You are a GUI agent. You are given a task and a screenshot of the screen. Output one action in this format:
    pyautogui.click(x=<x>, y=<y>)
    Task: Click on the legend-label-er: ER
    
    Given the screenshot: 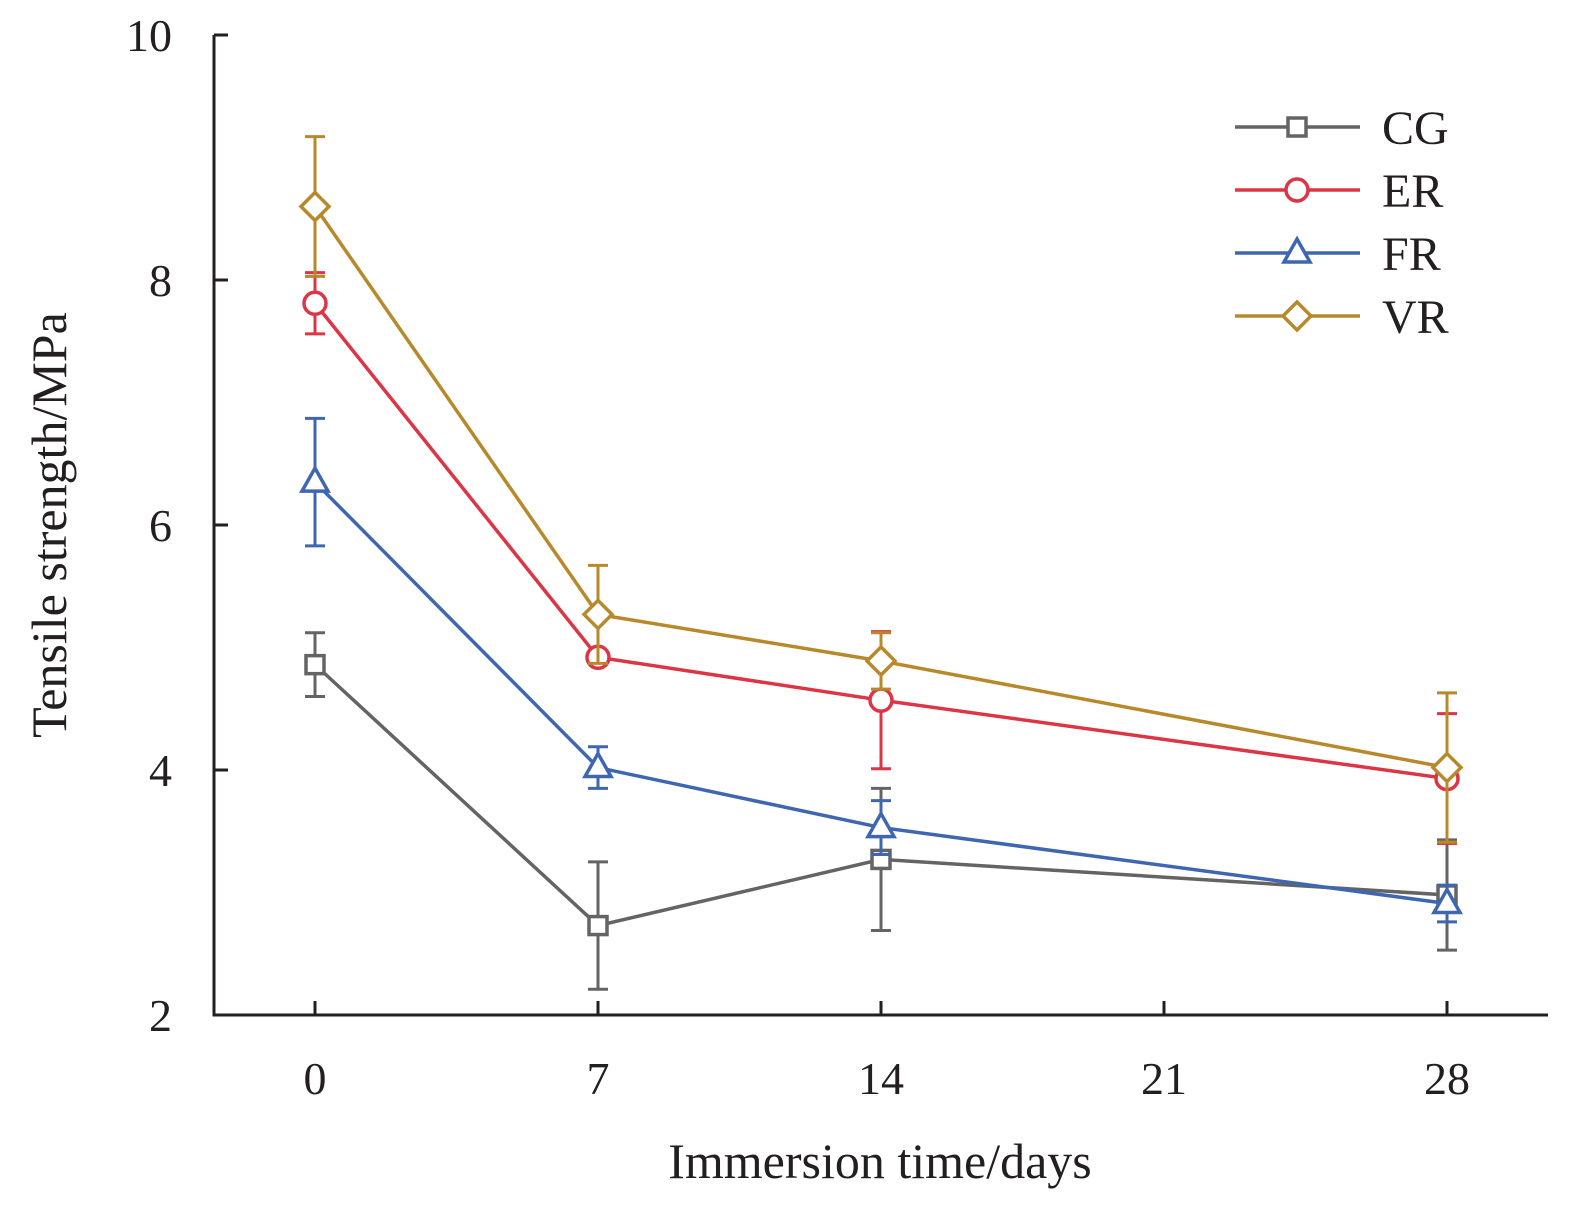 What is the action you would take?
    pyautogui.click(x=1412, y=191)
    